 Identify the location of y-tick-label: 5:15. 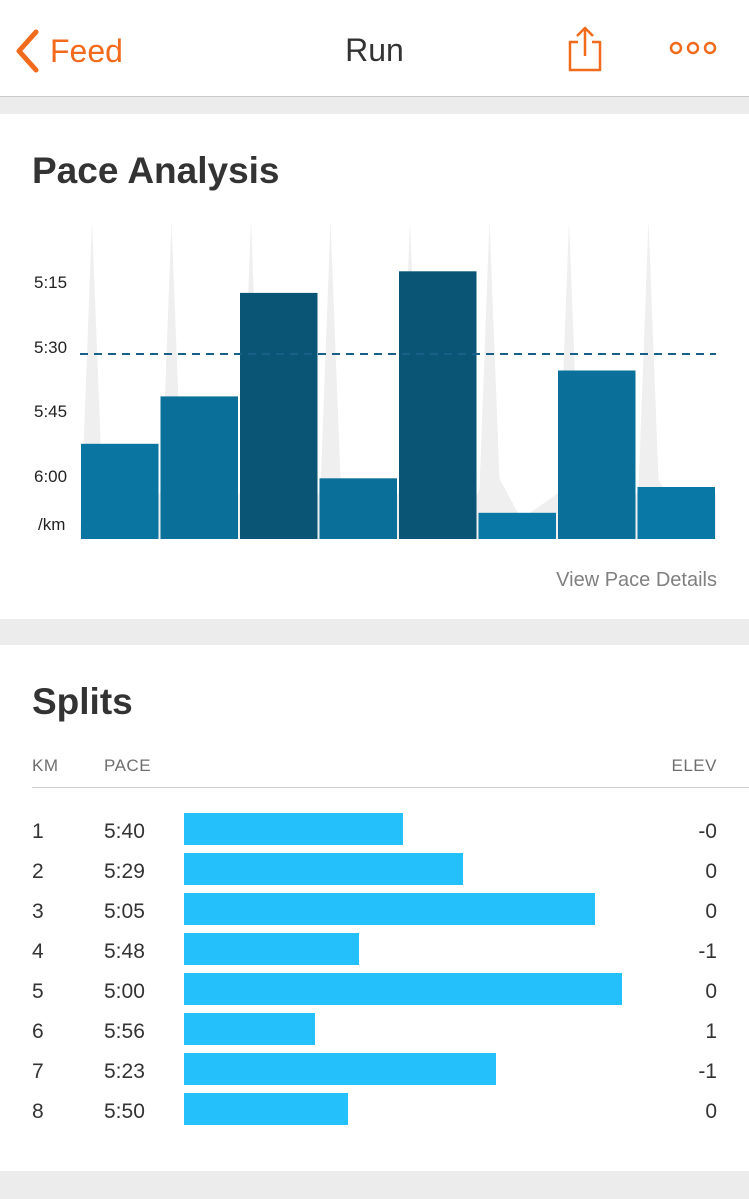
(50, 282).